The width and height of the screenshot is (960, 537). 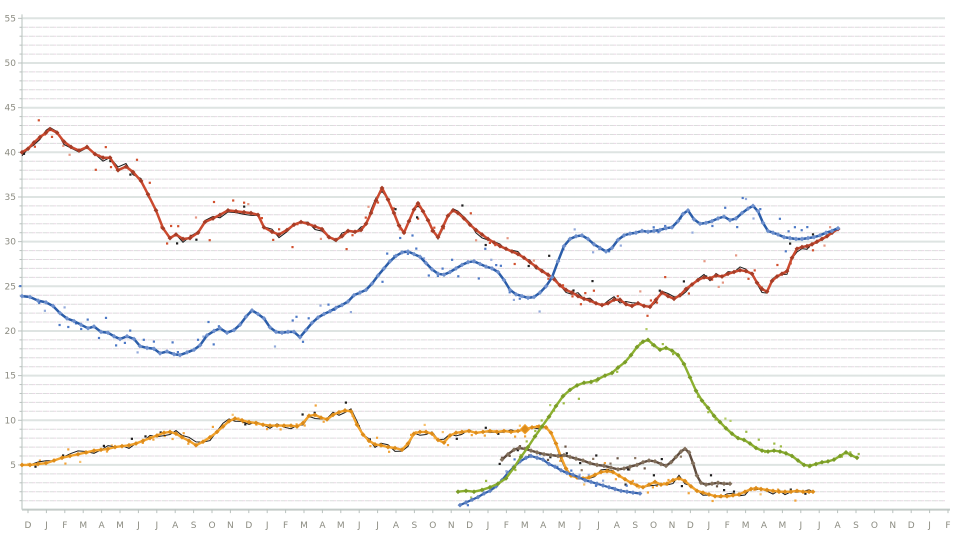 I want to click on x-axis-month-label: F, so click(x=947, y=526).